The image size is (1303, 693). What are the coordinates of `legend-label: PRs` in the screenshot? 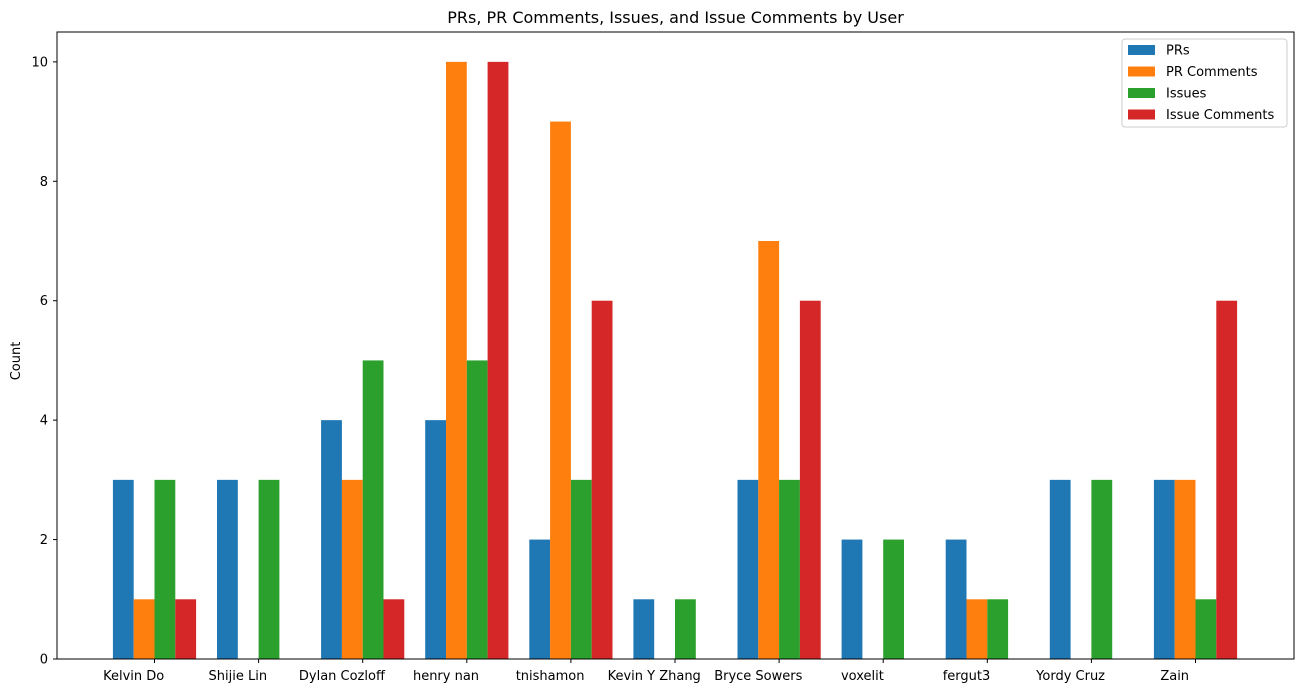 It's located at (1178, 51).